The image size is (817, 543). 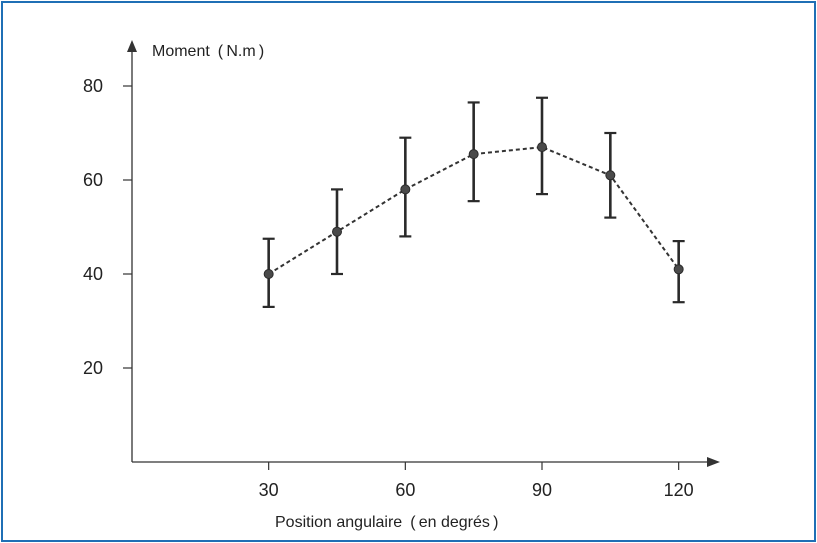 What do you see at coordinates (679, 490) in the screenshot?
I see `x-tick-label: 120` at bounding box center [679, 490].